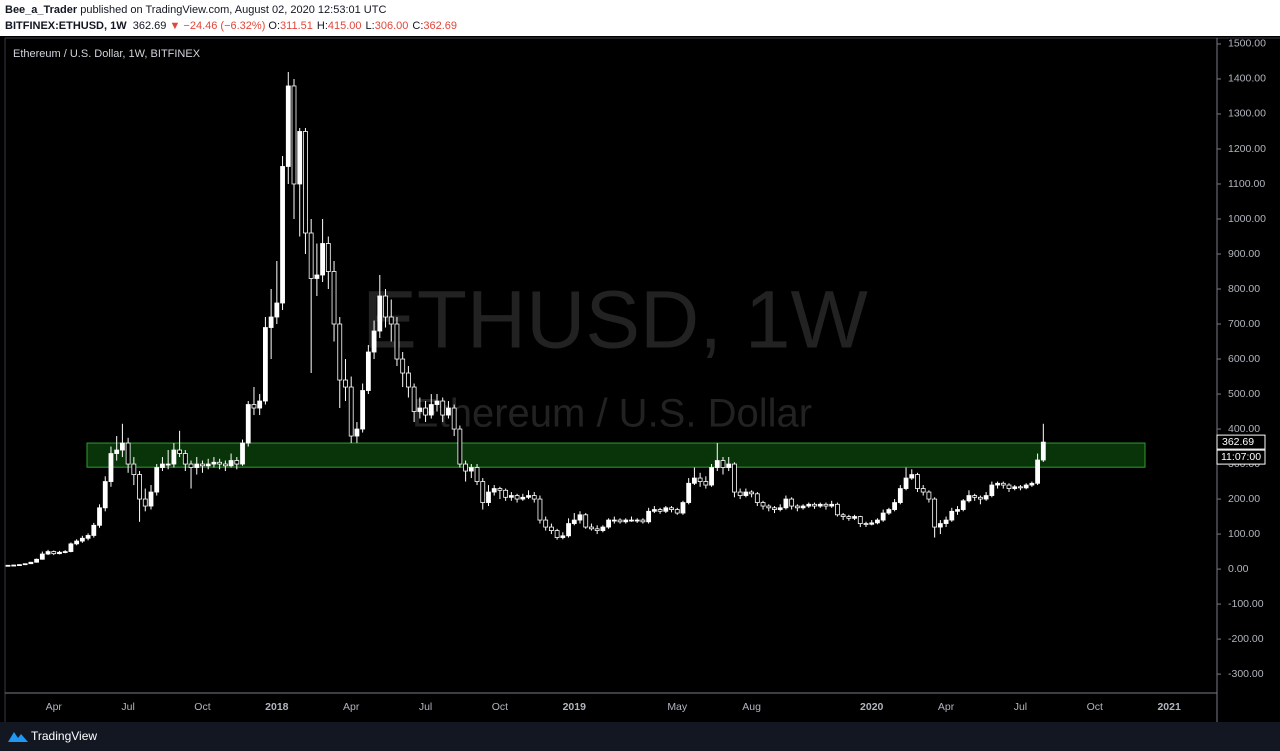  Describe the element at coordinates (41, 10) in the screenshot. I see `author: Bee_a_Trader` at that location.